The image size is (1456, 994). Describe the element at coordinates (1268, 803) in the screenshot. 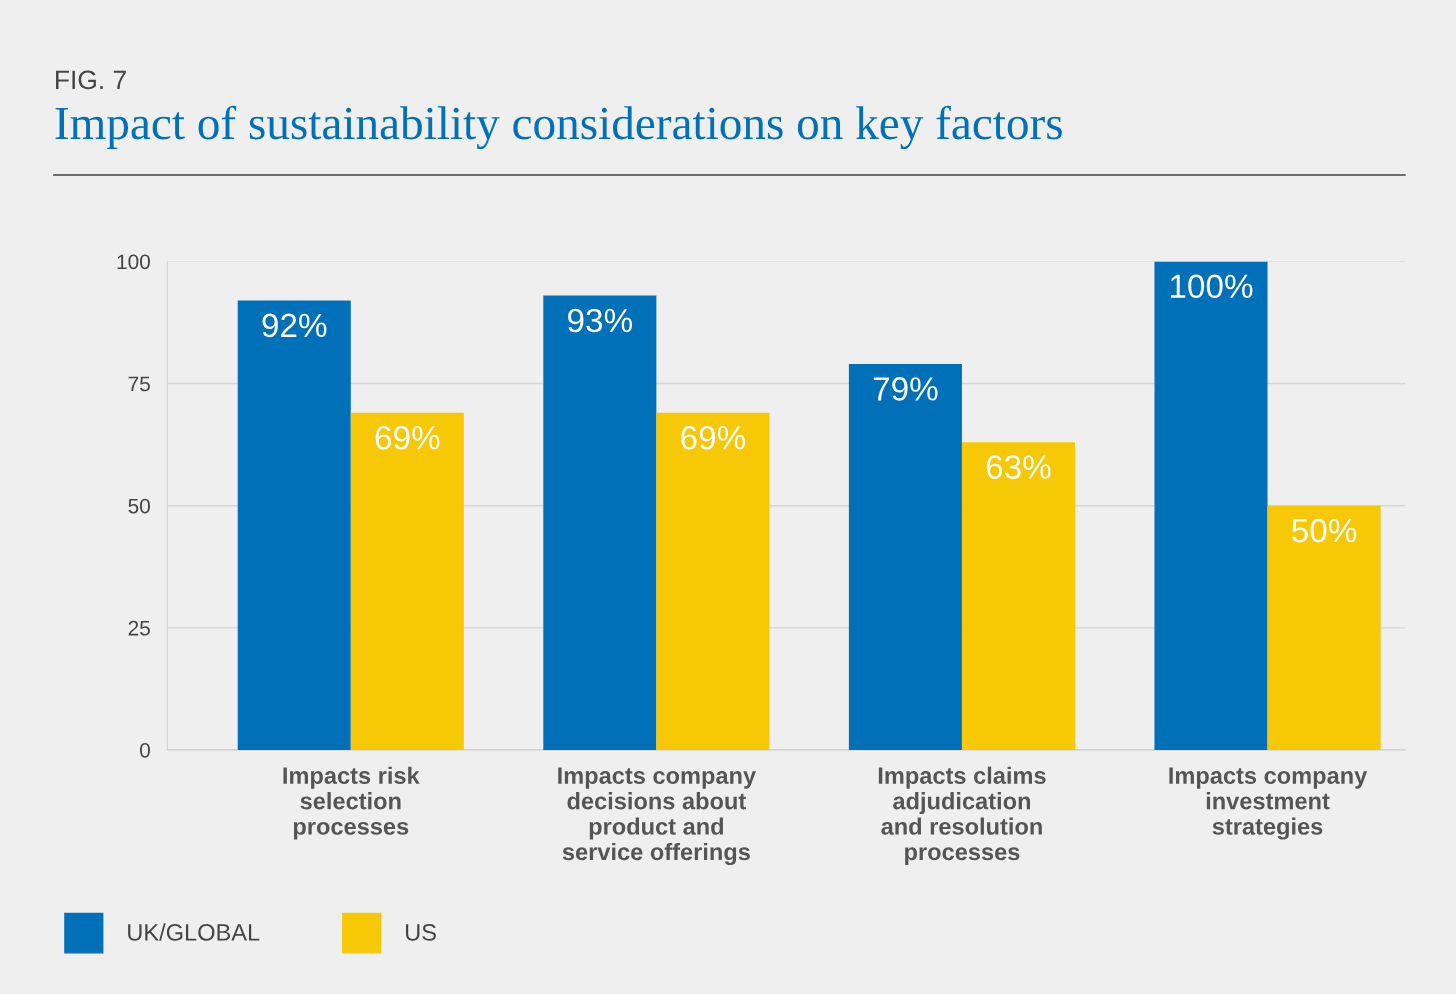

I see `x-tick-label: Impacts company investment strategies` at that location.